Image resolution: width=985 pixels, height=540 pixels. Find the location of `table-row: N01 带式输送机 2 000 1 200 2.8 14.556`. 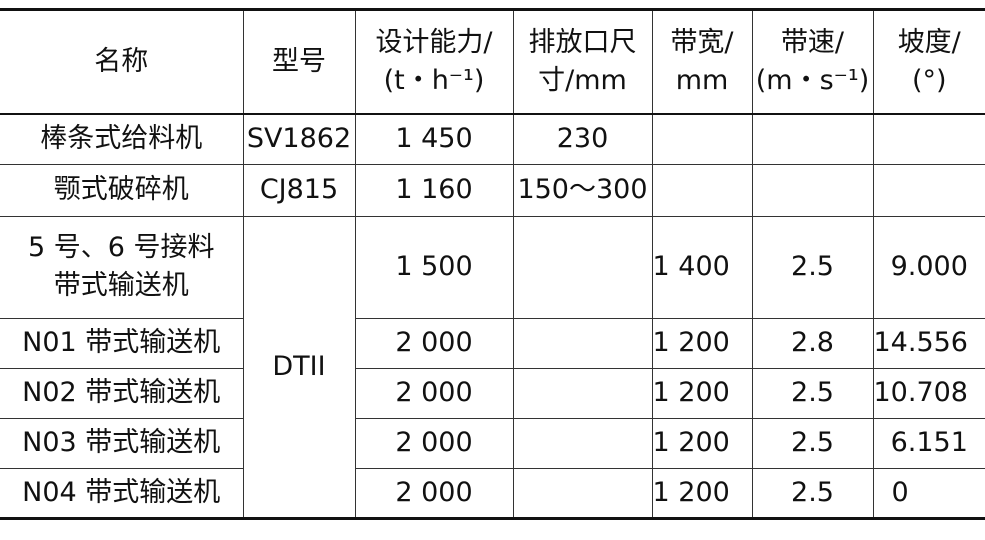

table-row: N01 带式输送机 2 000 1 200 2.8 14.556 is located at coordinates (492, 343).